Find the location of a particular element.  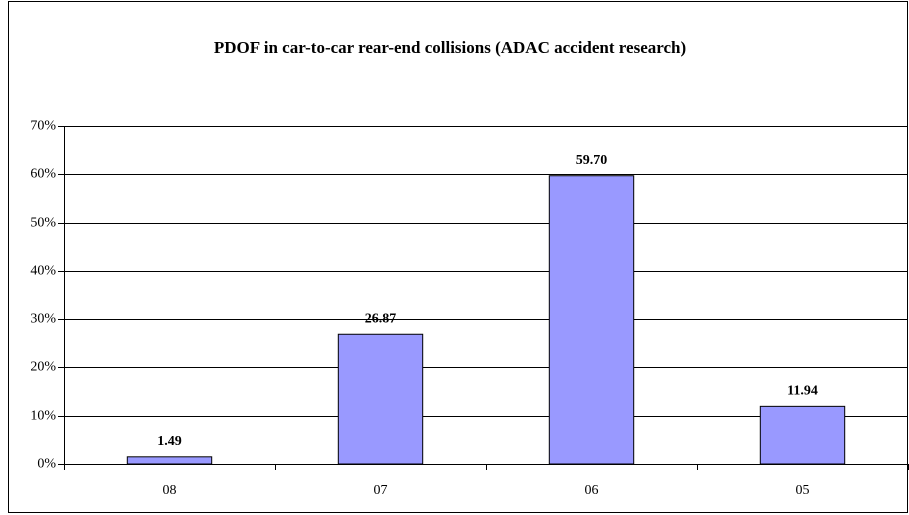

x-tick-label: 06 is located at coordinates (592, 490).